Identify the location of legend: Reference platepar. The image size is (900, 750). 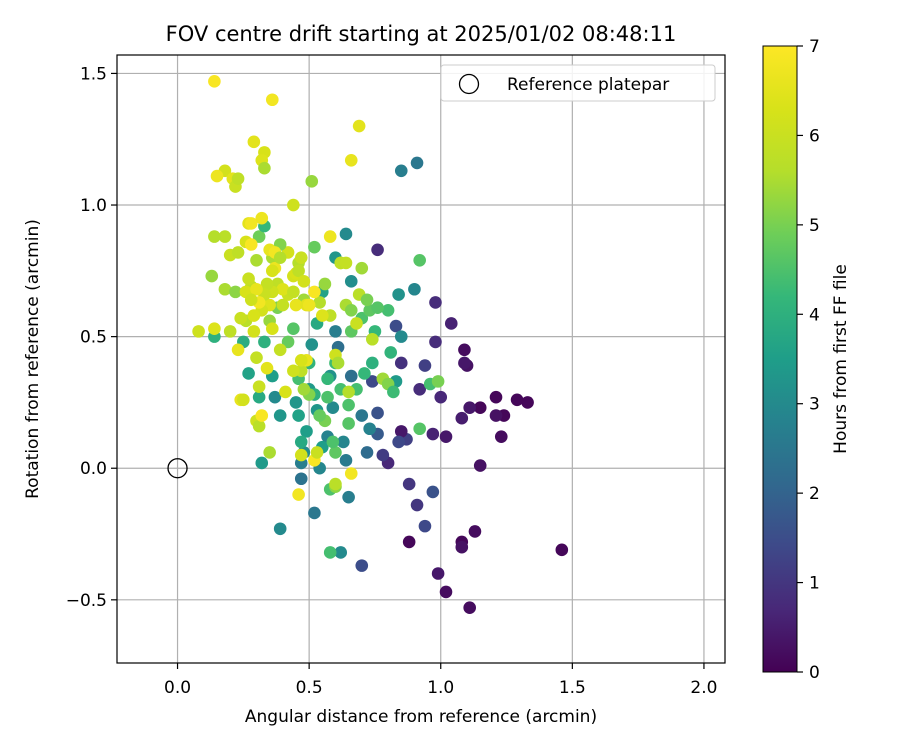
(578, 83).